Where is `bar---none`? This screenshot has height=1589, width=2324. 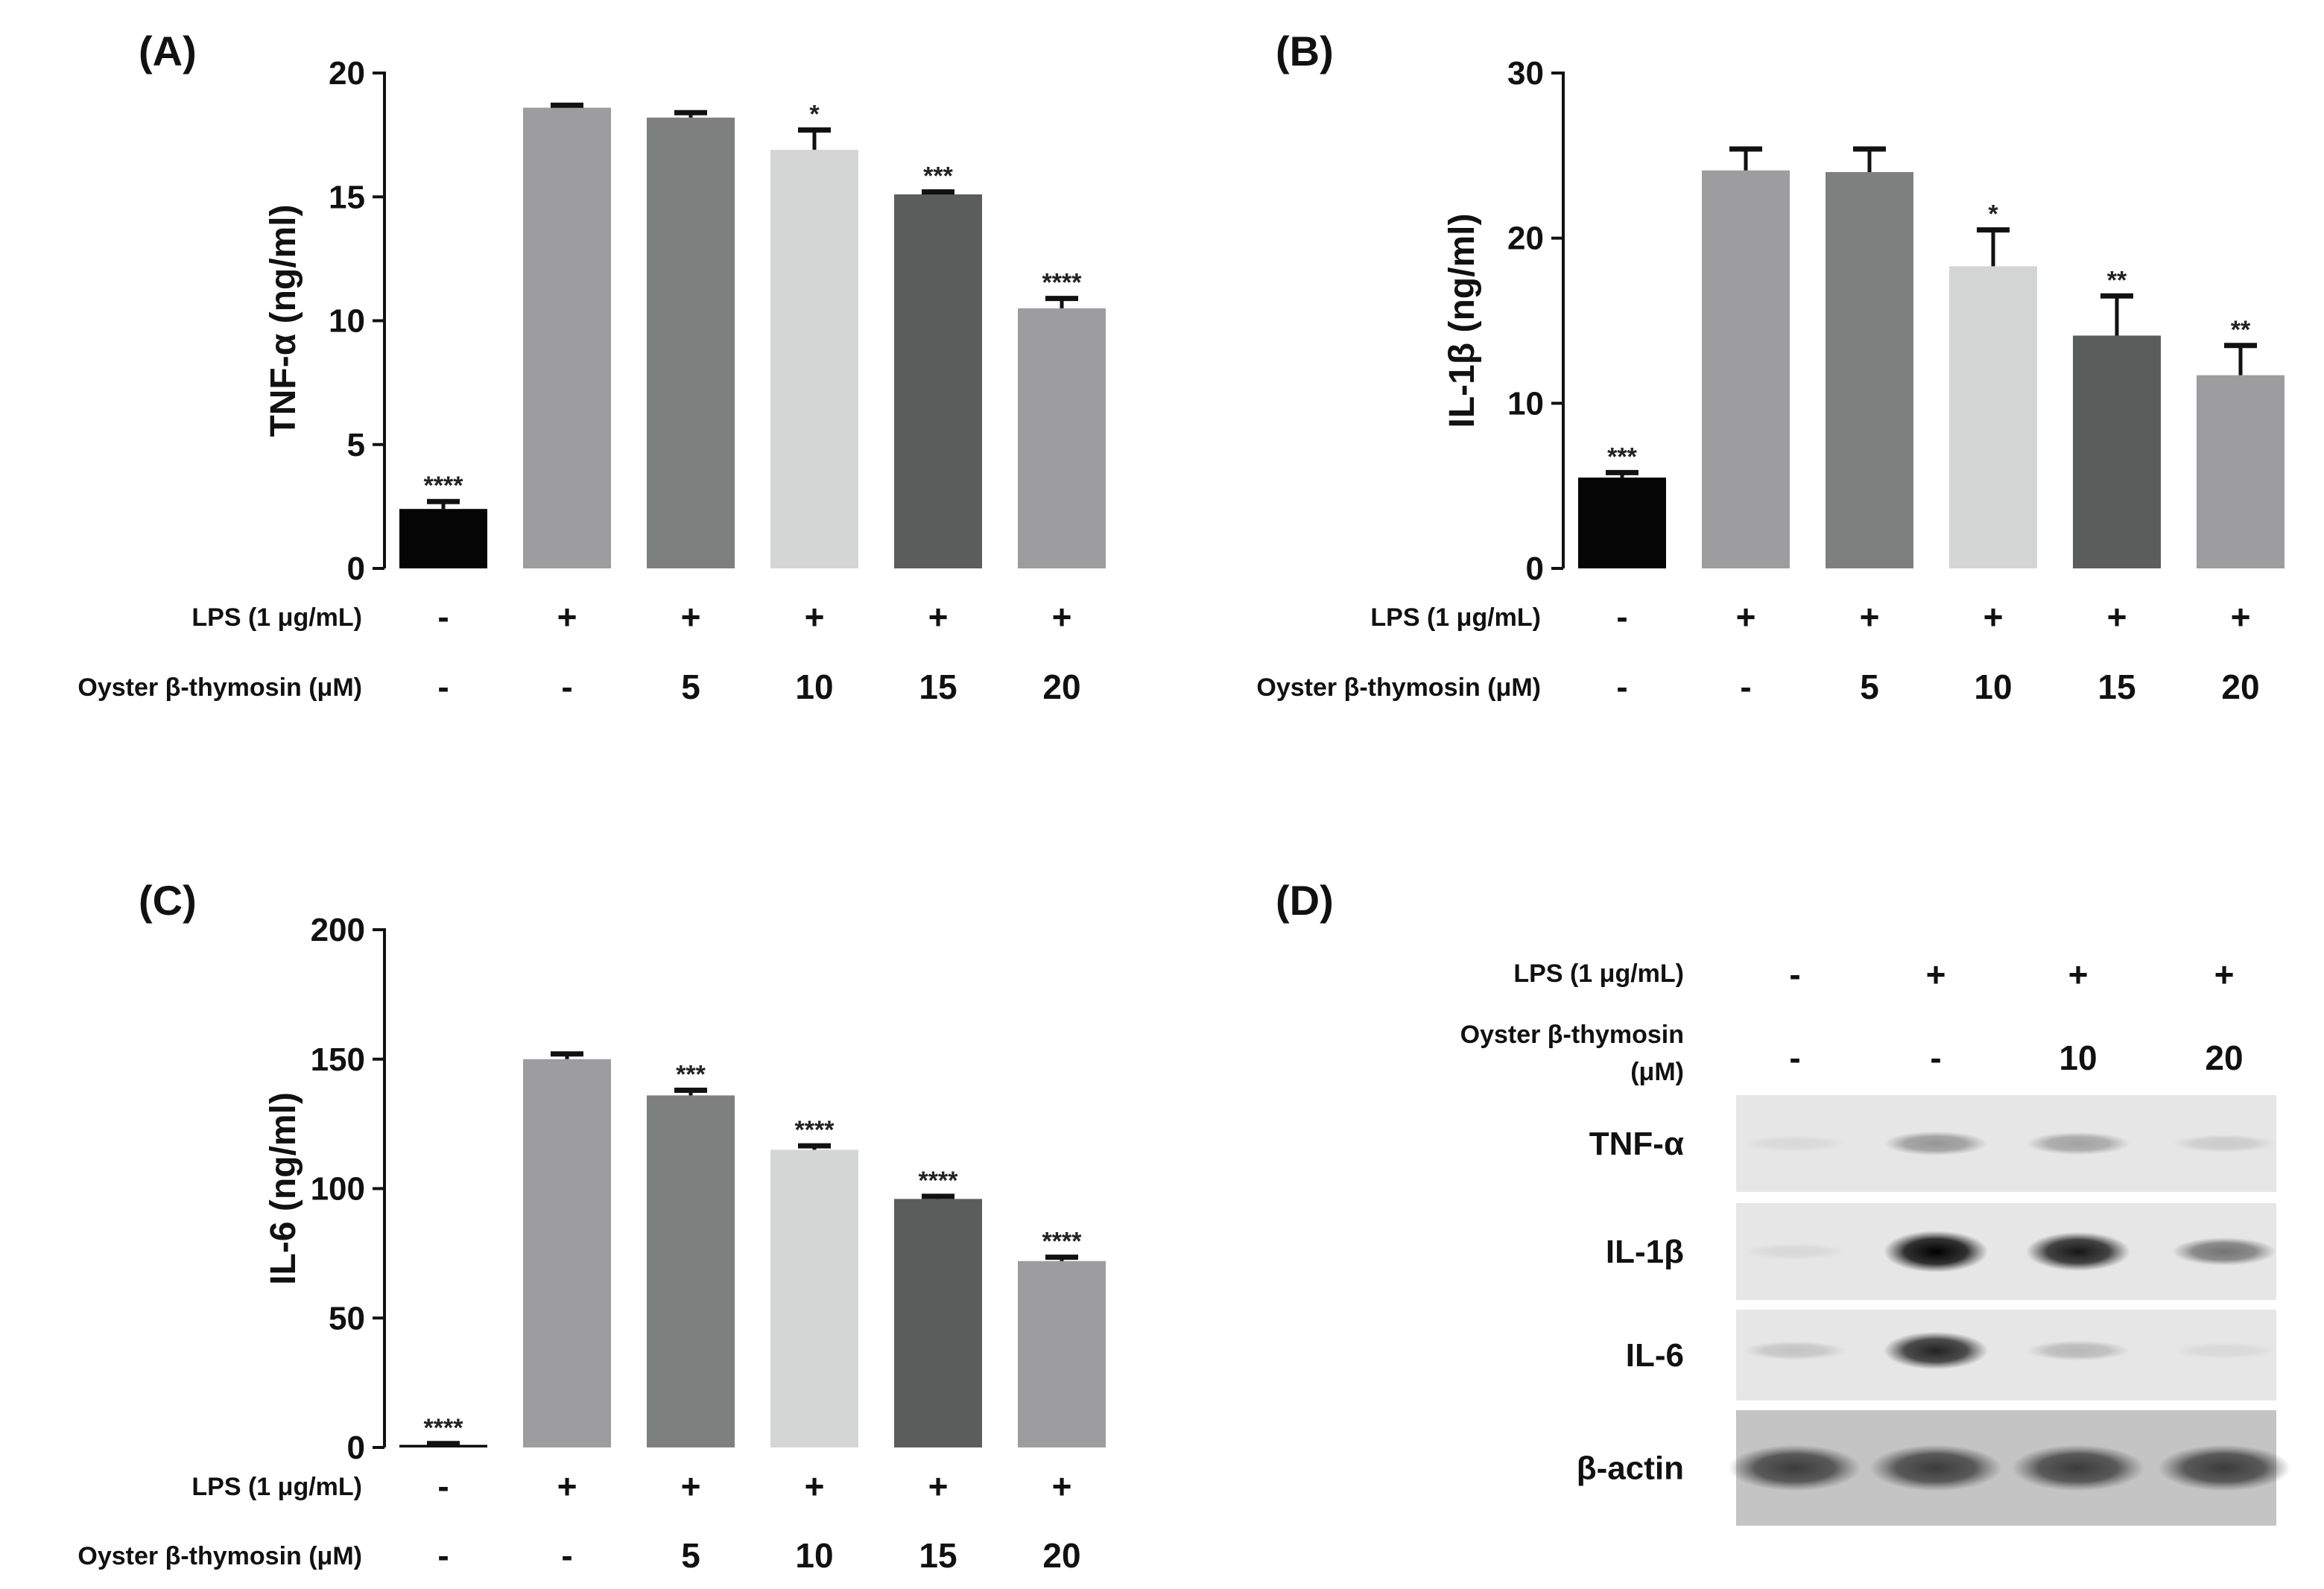 bar---none is located at coordinates (1622, 523).